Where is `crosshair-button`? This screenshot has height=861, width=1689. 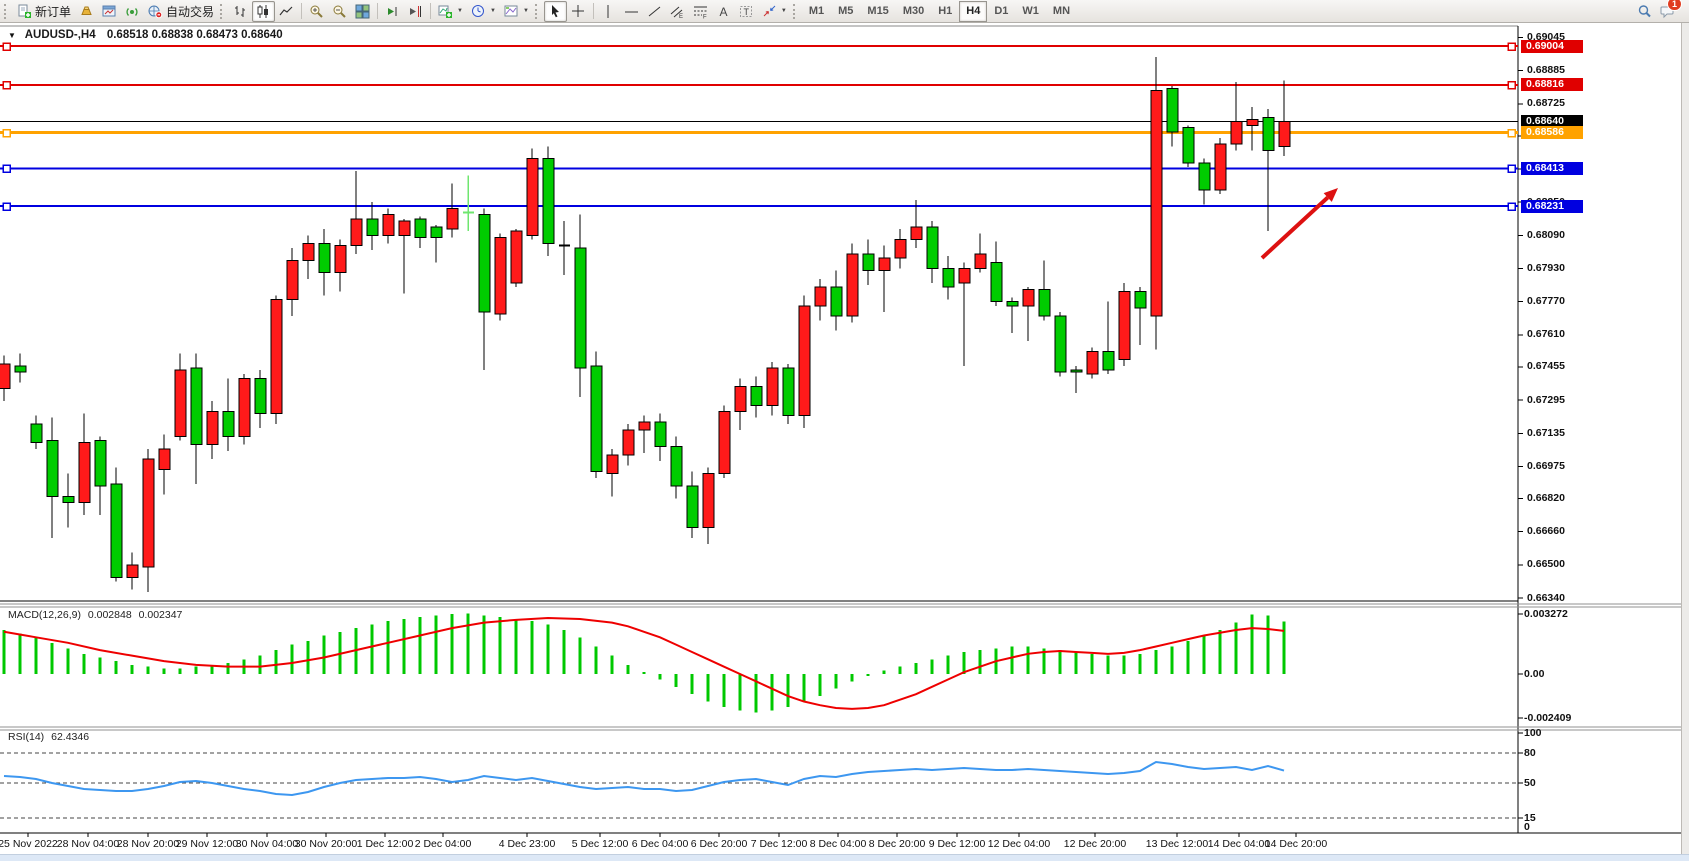 crosshair-button is located at coordinates (578, 11).